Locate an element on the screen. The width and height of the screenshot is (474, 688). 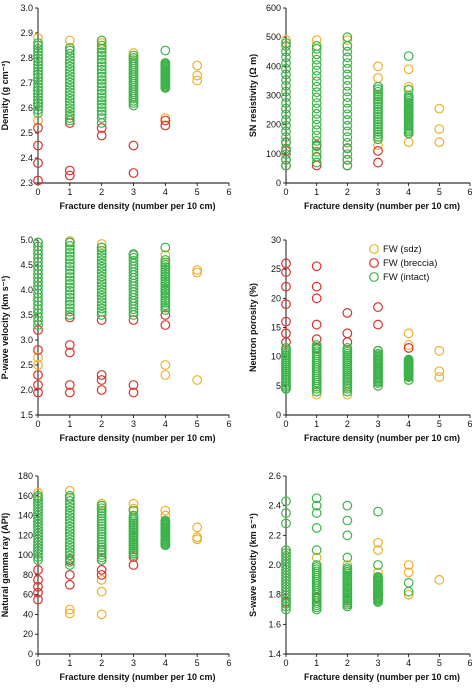
y-tick-label: 2.9 is located at coordinates (26, 33).